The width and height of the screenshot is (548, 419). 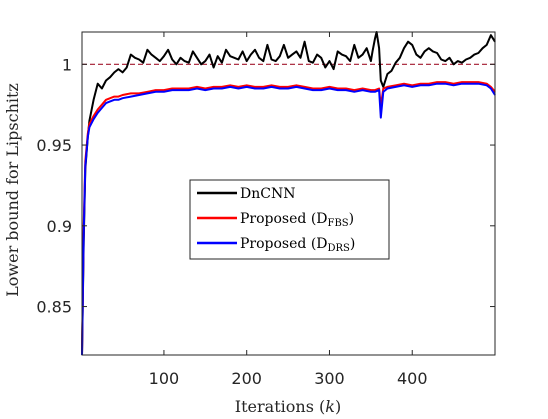 I want to click on x-tick-label: 400, so click(x=412, y=378).